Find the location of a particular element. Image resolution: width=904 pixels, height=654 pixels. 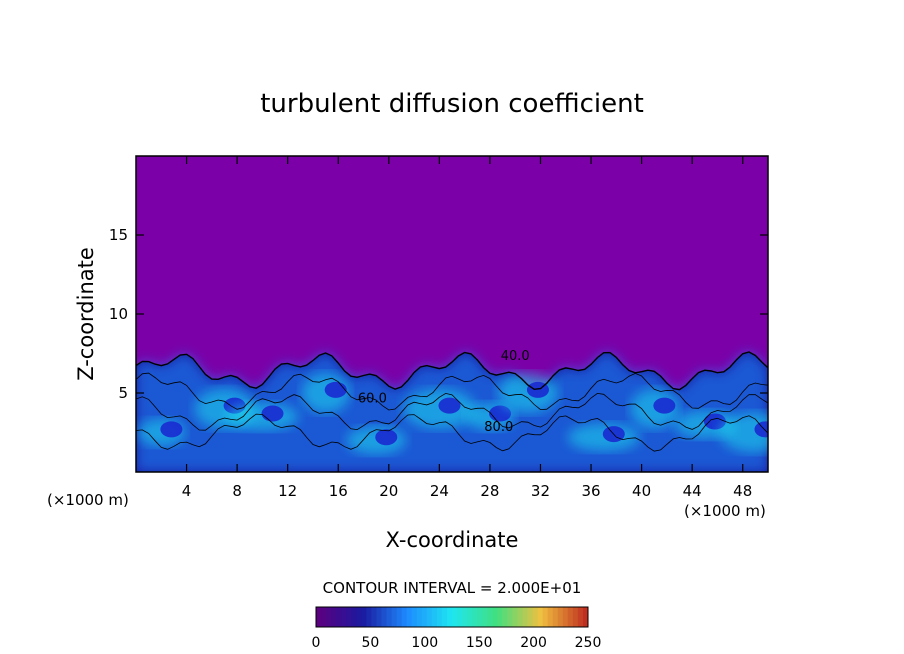

z-unit-label: (×1000 m) is located at coordinates (725, 511).